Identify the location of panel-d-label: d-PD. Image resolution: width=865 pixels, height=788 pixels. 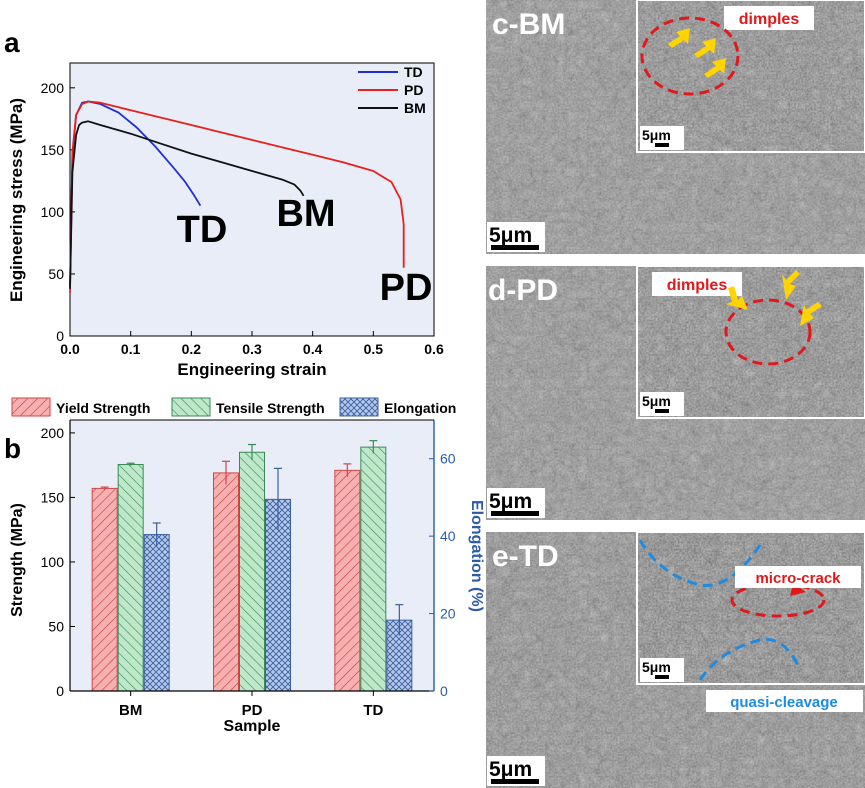
(523, 290).